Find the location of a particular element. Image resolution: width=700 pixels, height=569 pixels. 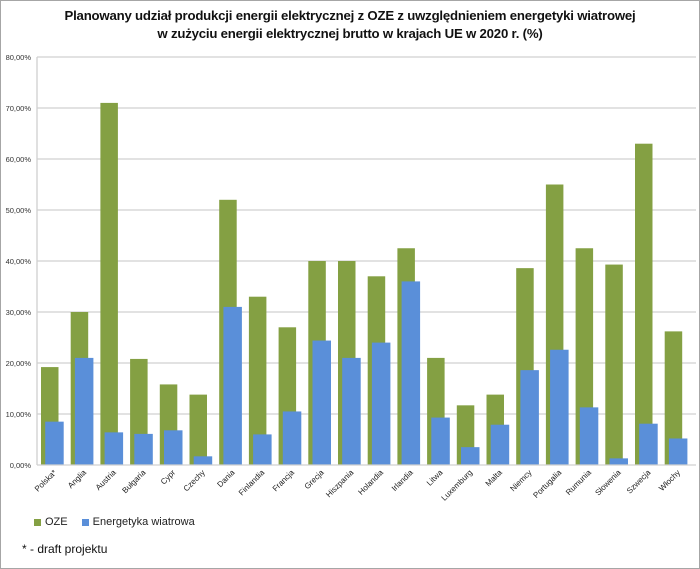

legend-item-oze: OZE is located at coordinates (51, 522).